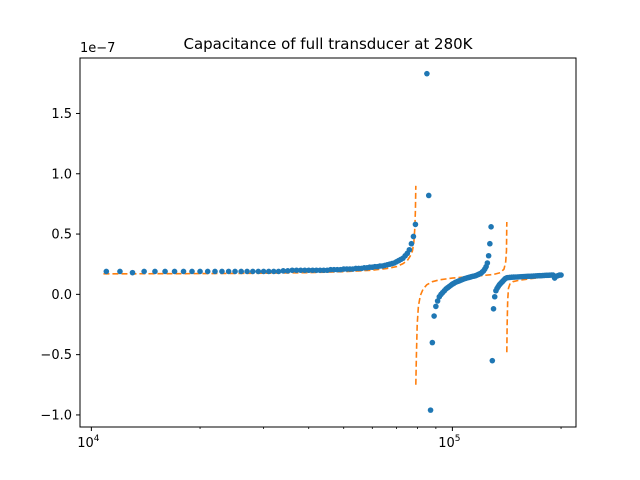  Describe the element at coordinates (56, 415) in the screenshot. I see `y-tick-label-0: −1.0` at that location.